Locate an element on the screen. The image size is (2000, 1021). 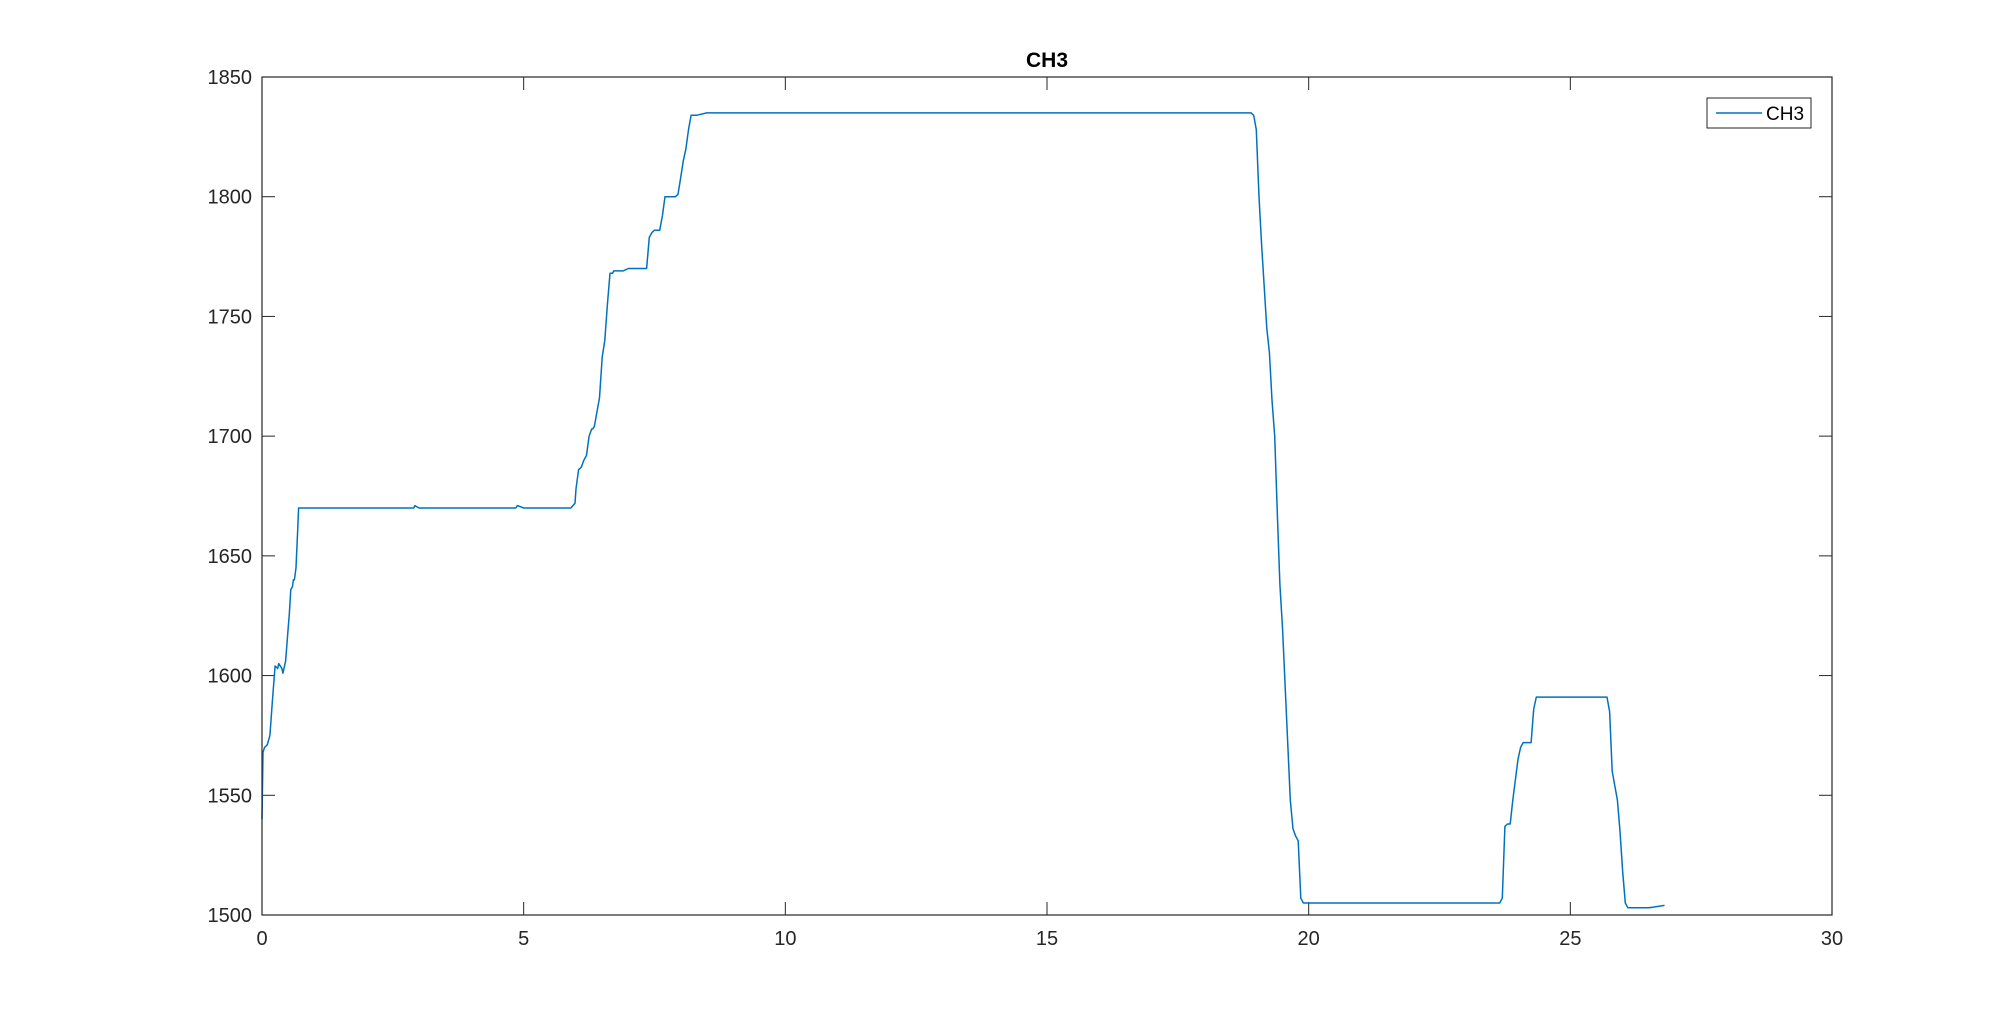
x-tick-label: 30 is located at coordinates (1832, 939).